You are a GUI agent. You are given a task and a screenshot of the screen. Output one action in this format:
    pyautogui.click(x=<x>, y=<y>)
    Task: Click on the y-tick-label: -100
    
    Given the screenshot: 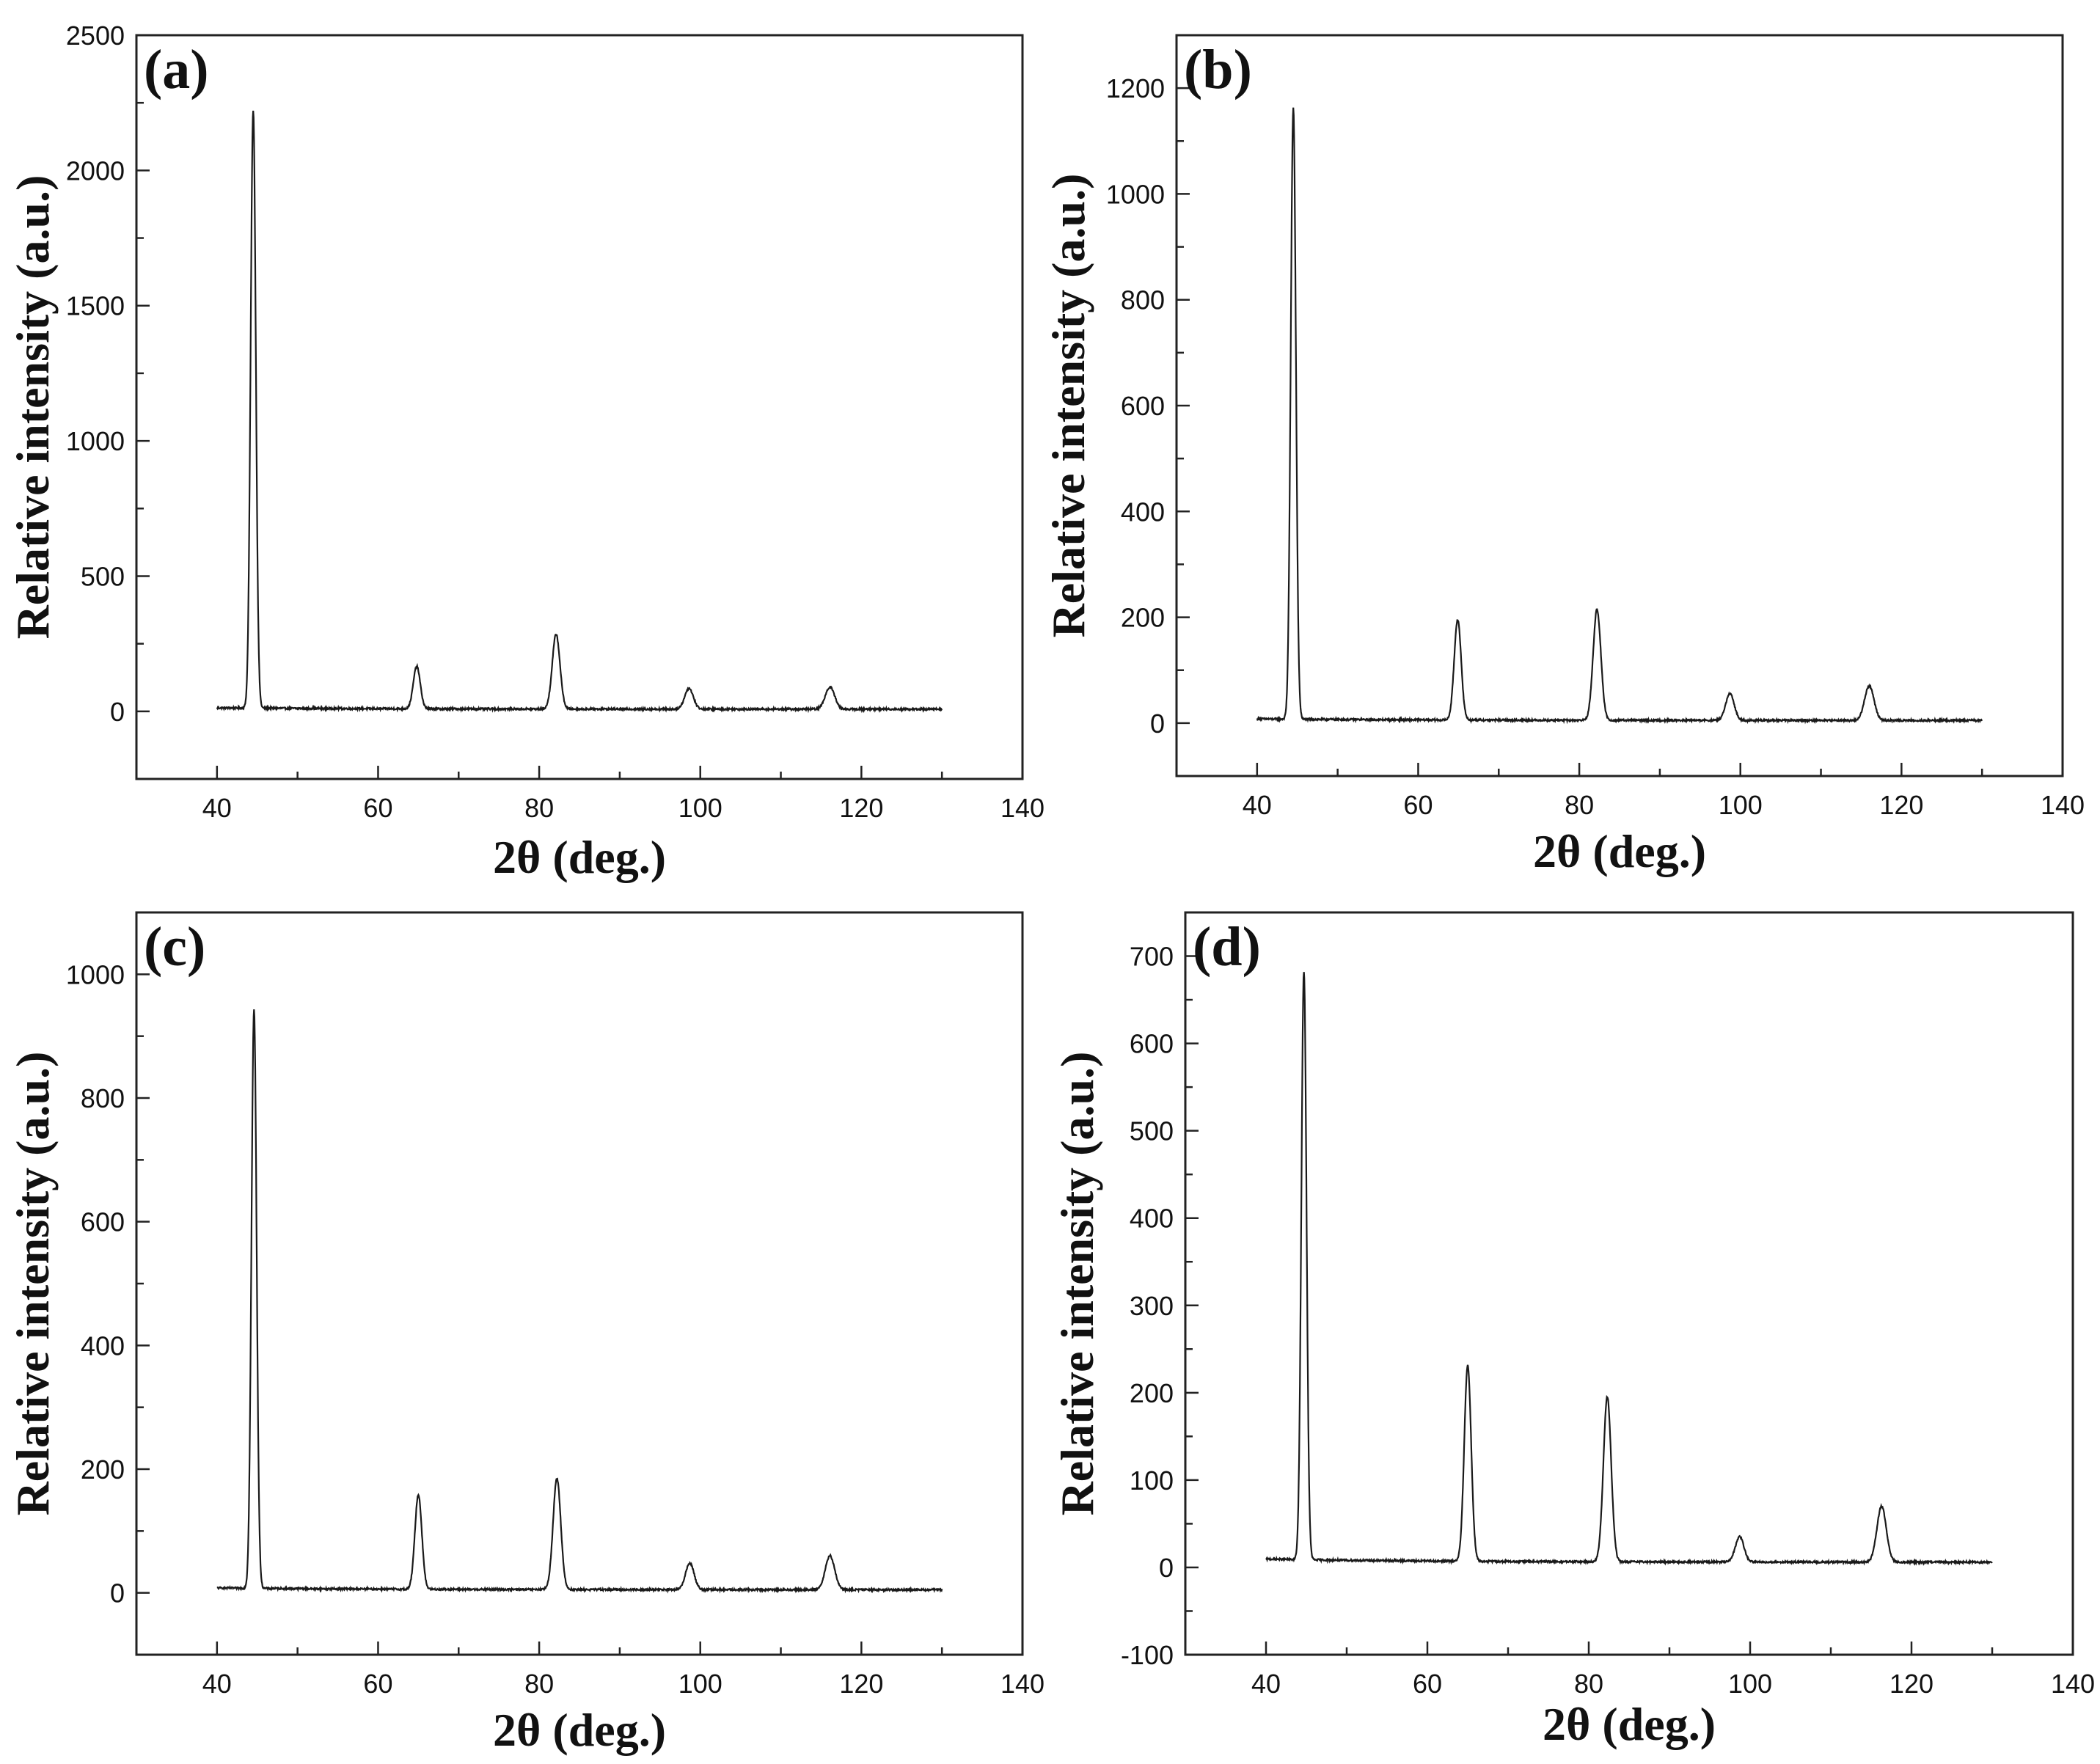 What is the action you would take?
    pyautogui.click(x=1147, y=1655)
    